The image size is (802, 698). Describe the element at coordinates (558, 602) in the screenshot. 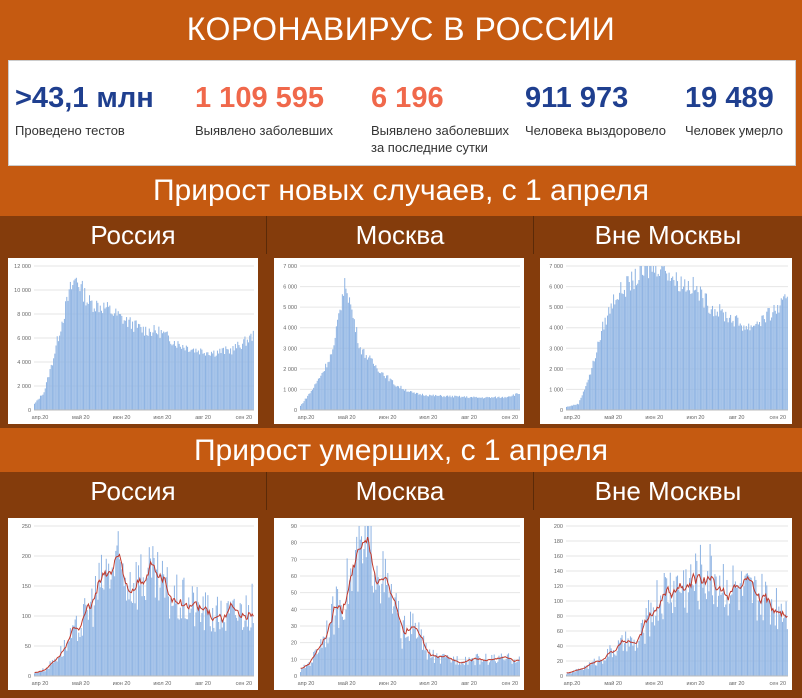

I see `y-tick-label: 100` at that location.